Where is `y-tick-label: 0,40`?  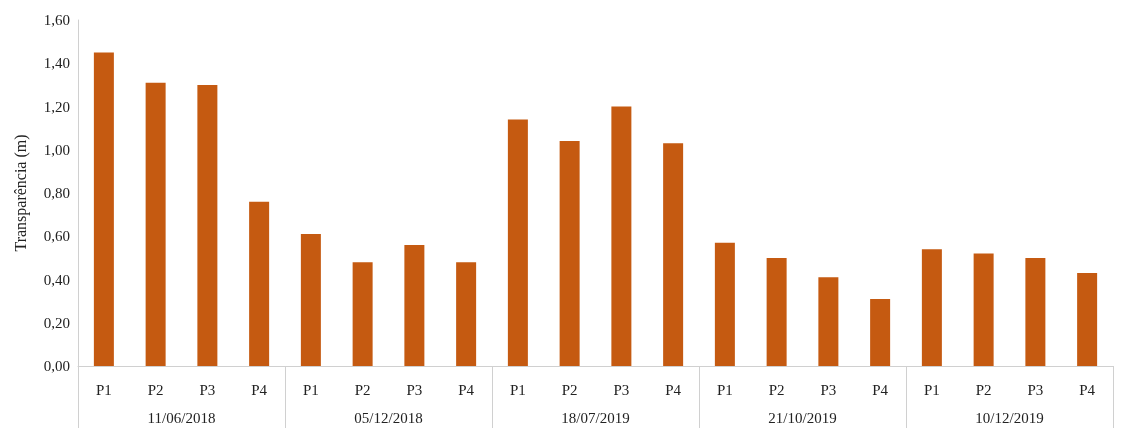
y-tick-label: 0,40 is located at coordinates (56, 279).